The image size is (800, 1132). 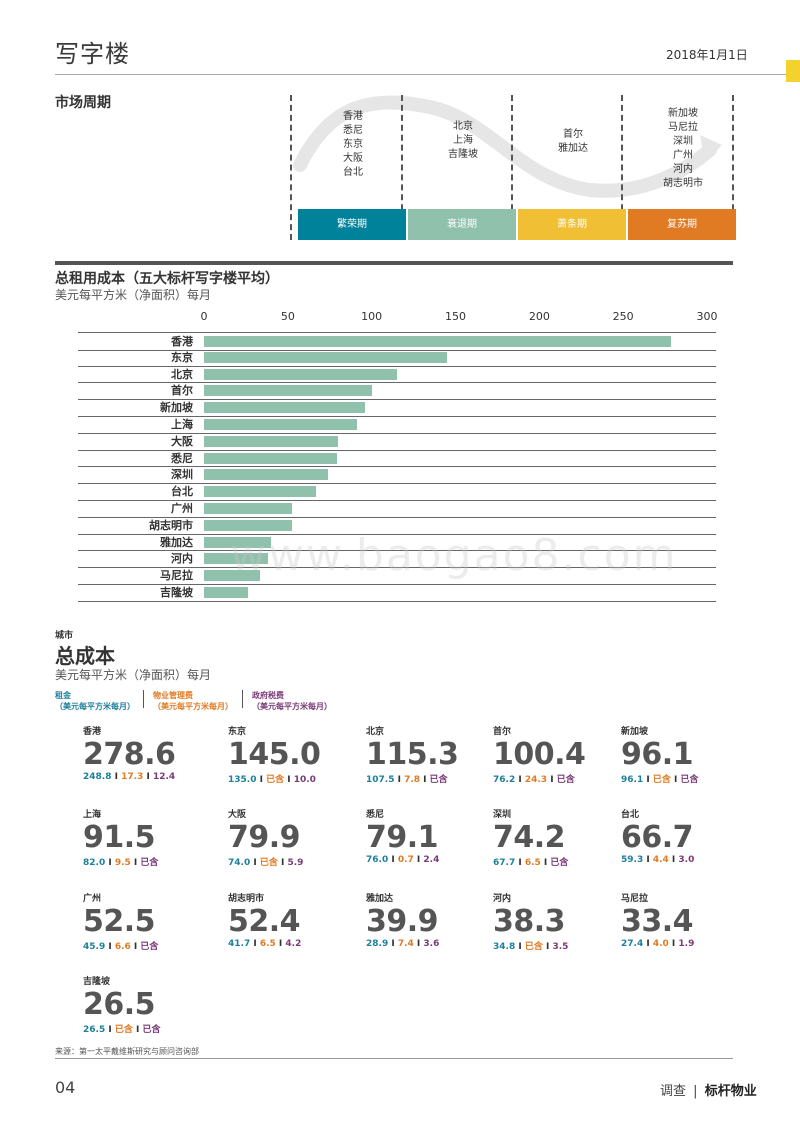 I want to click on cost-card: 河内 38.3 34.8 I 已含 I 3.5, so click(x=558, y=921).